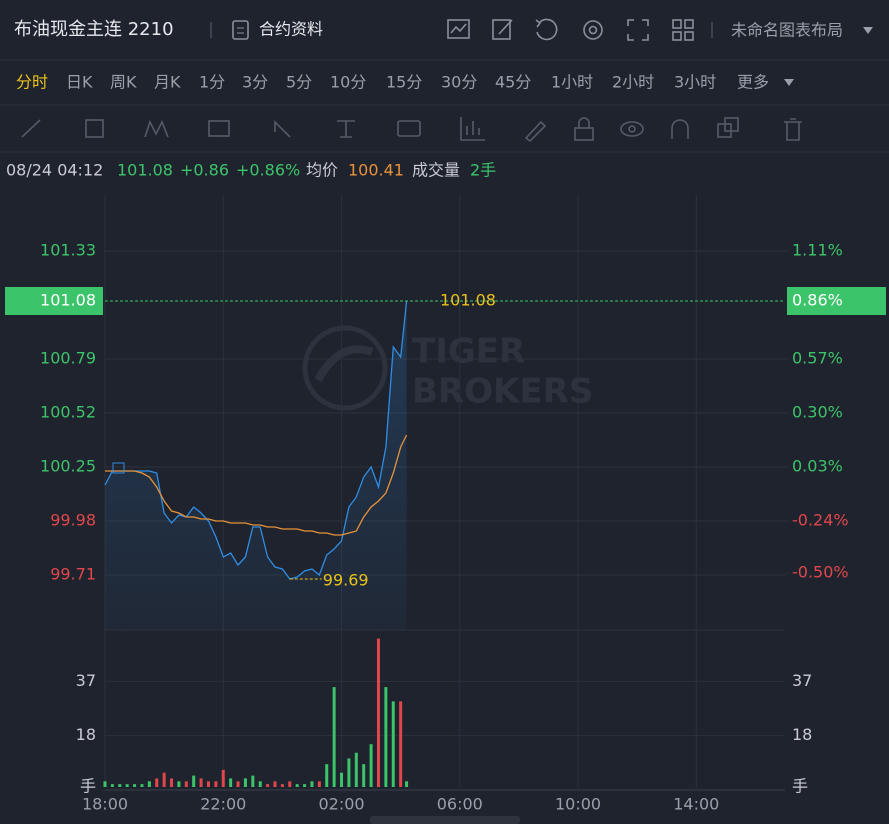 This screenshot has width=889, height=824. I want to click on layout-icon, so click(683, 30).